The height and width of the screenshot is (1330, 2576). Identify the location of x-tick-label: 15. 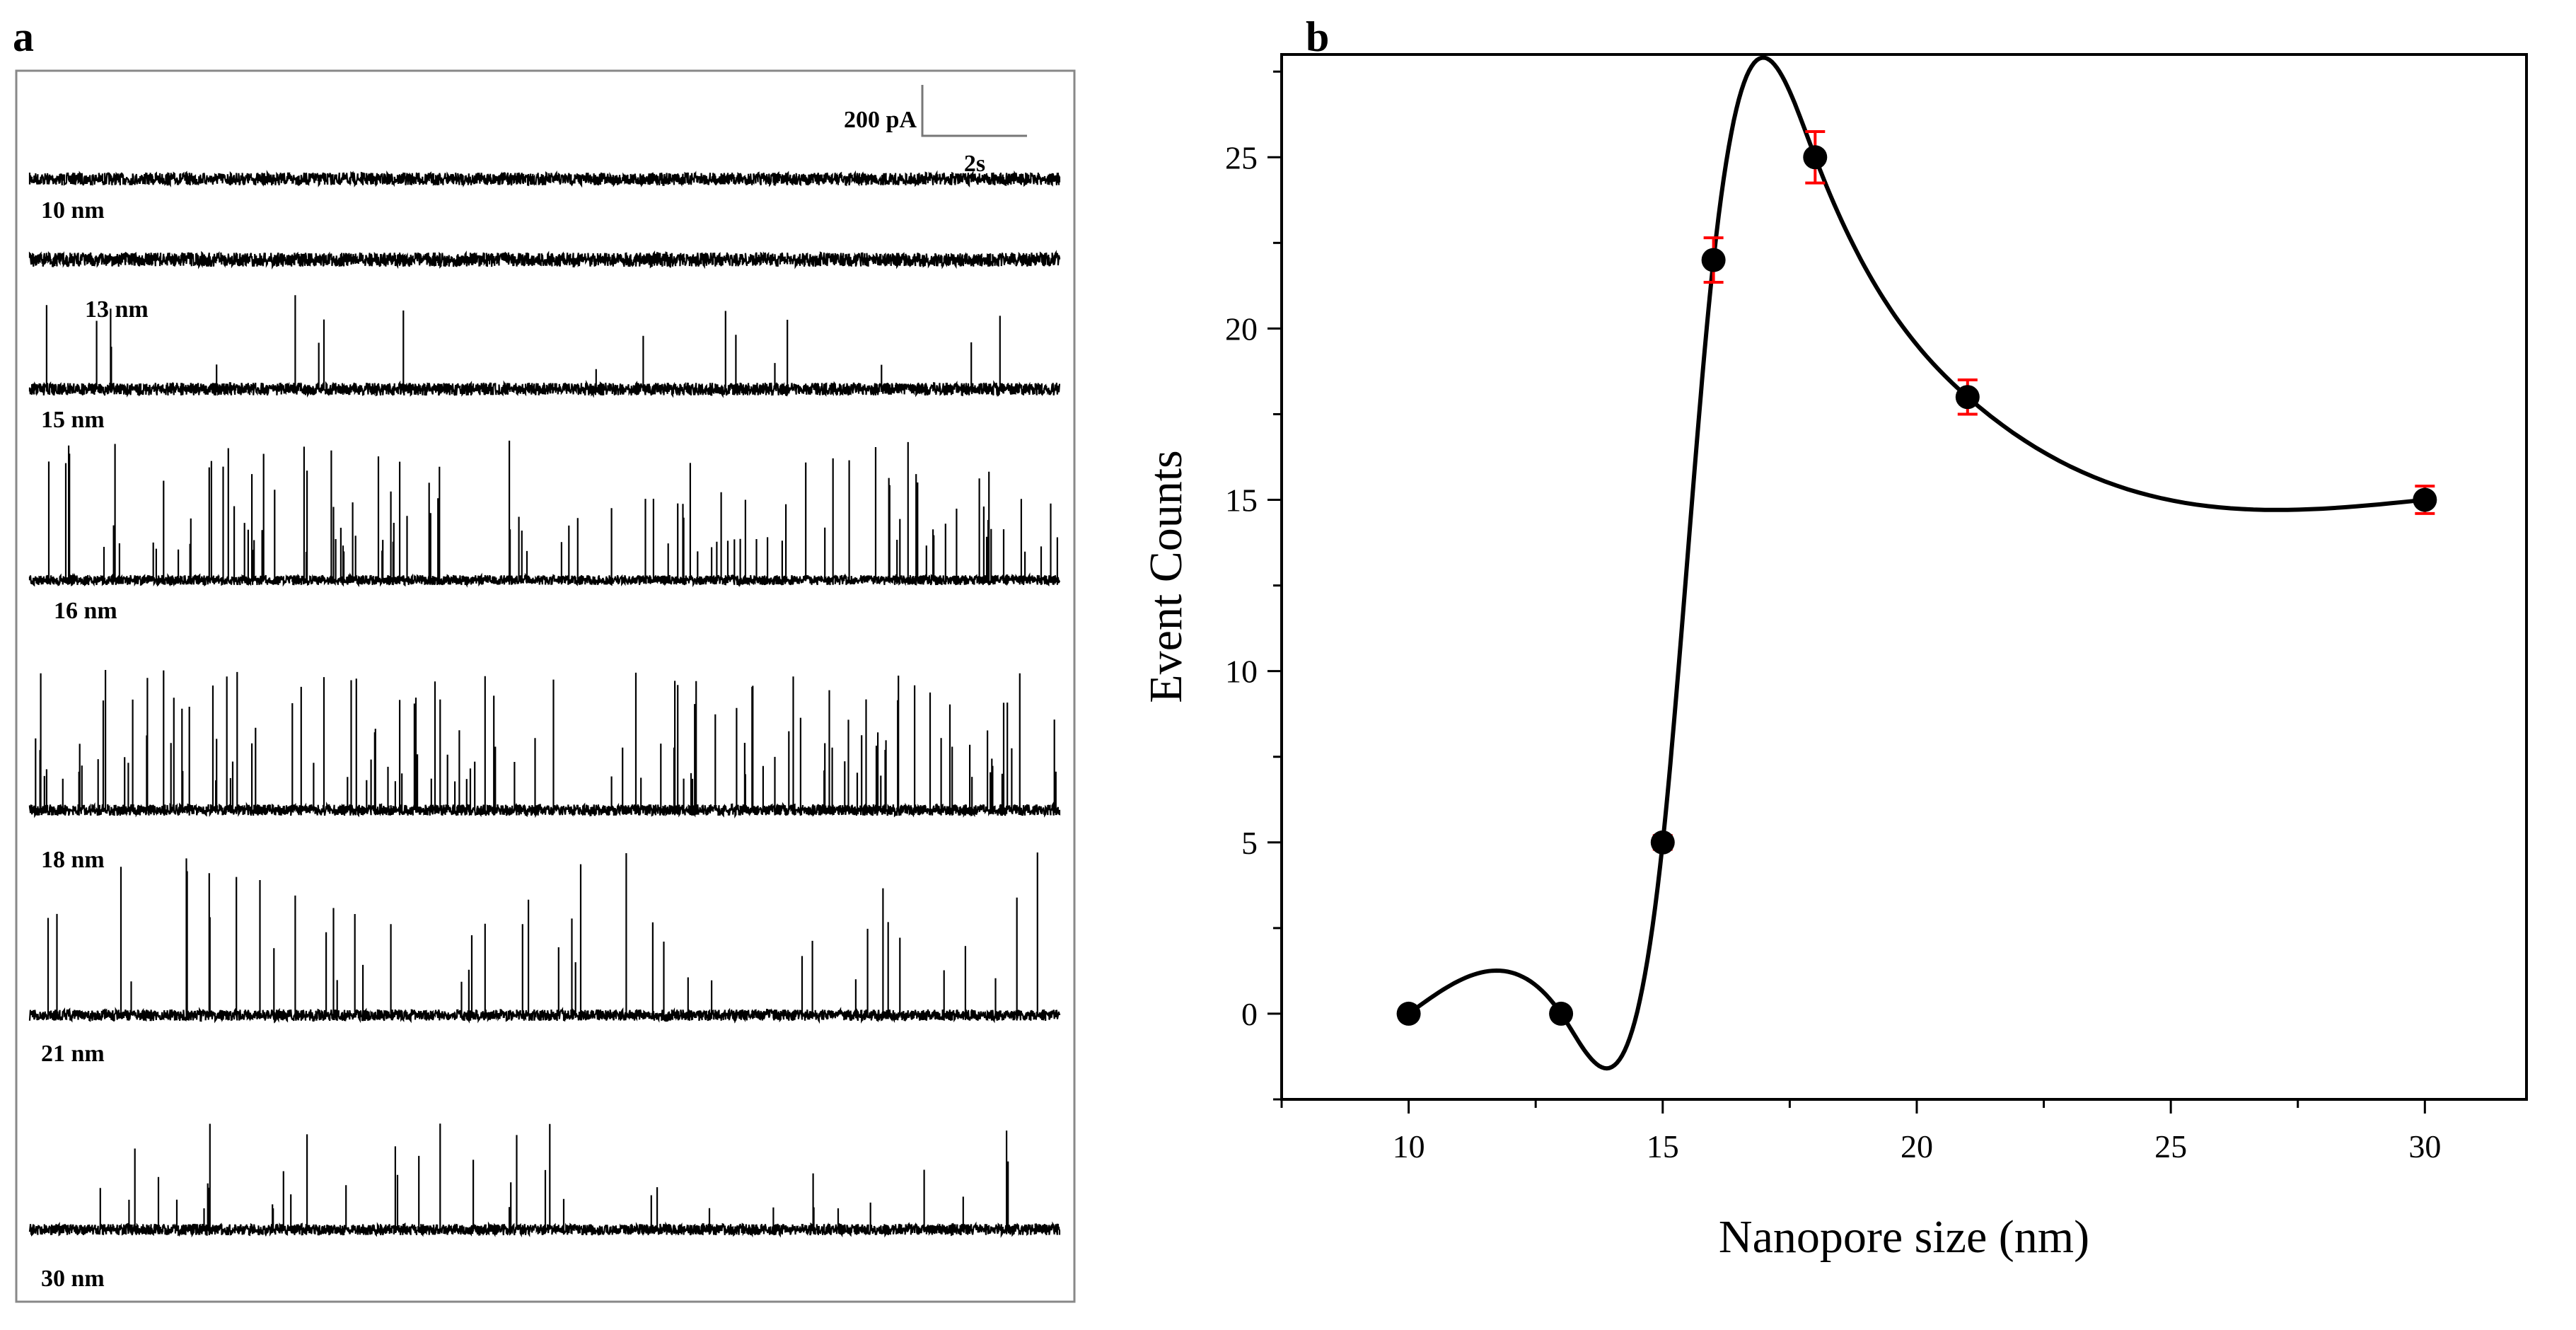
(1663, 1146).